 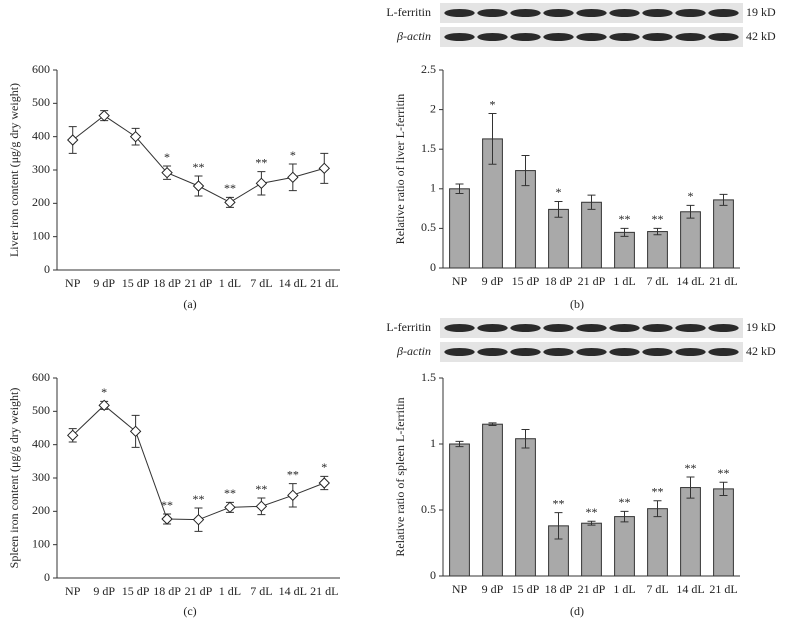 What do you see at coordinates (761, 327) in the screenshot?
I see `blot-size: 19 kD` at bounding box center [761, 327].